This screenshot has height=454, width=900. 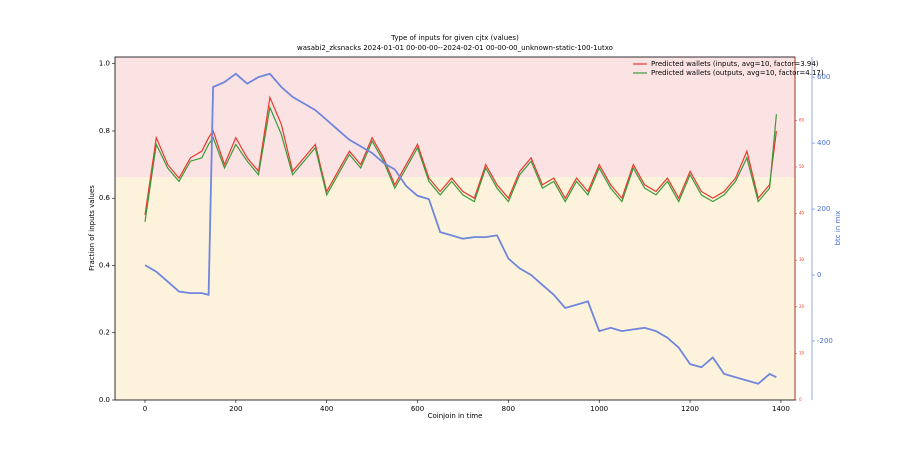 What do you see at coordinates (802, 259) in the screenshot?
I see `y2-tick-label: 30` at bounding box center [802, 259].